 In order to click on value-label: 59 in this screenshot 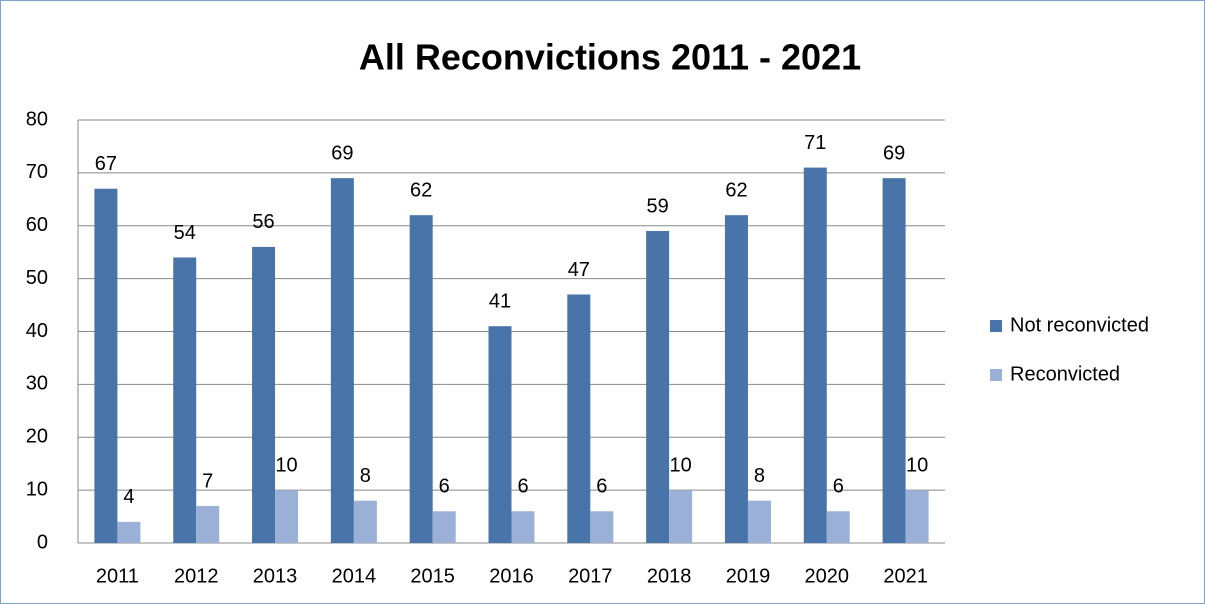, I will do `click(658, 206)`.